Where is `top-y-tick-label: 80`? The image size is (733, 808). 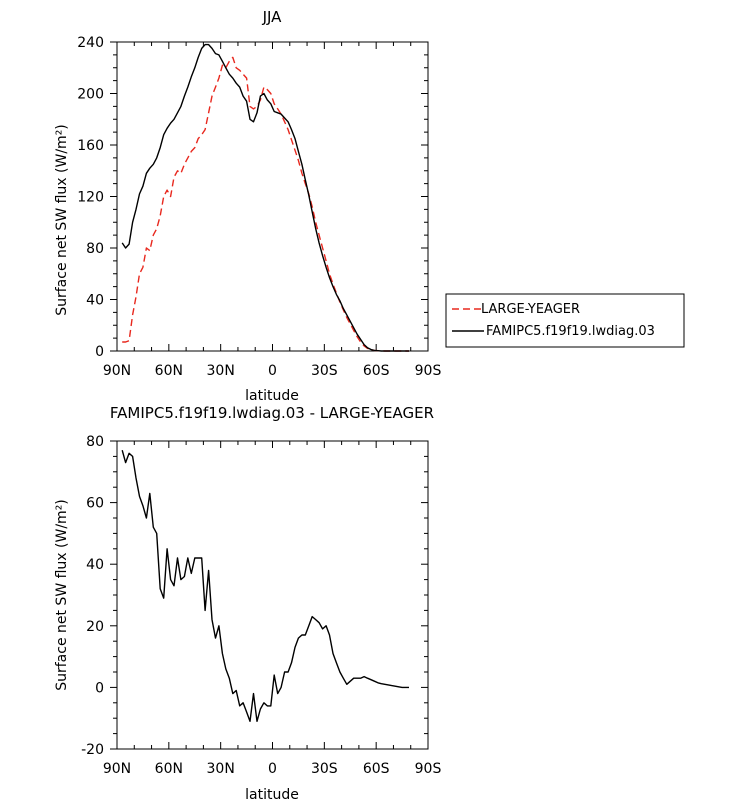 top-y-tick-label: 80 is located at coordinates (95, 249).